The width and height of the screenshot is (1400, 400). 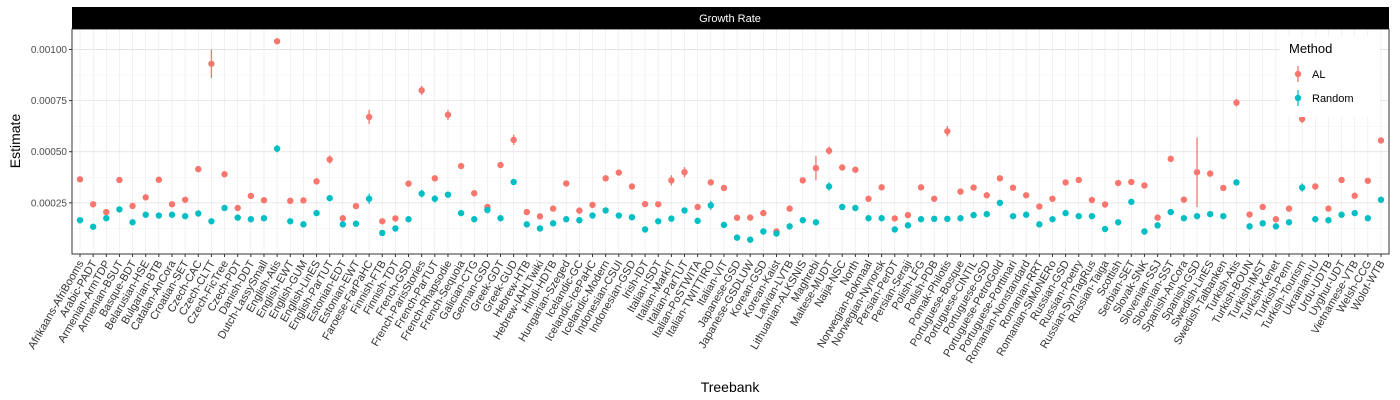 I want to click on y-tick-label: 0.00050, so click(x=49, y=152).